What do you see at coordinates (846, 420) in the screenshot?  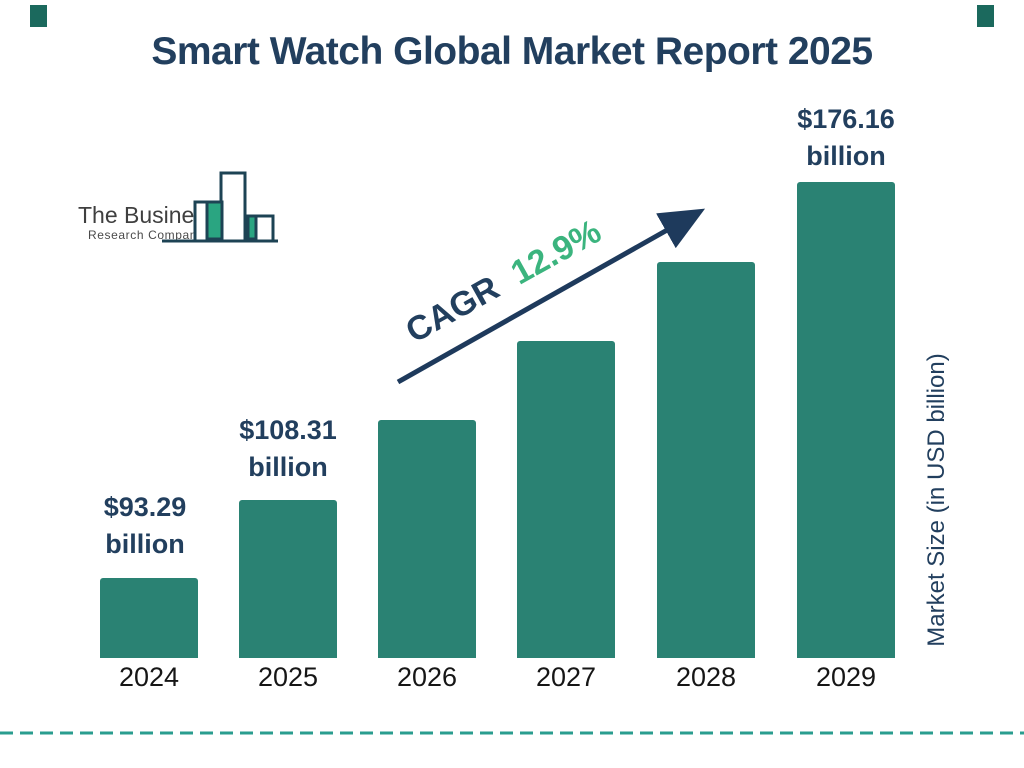 I see `bar-2029` at bounding box center [846, 420].